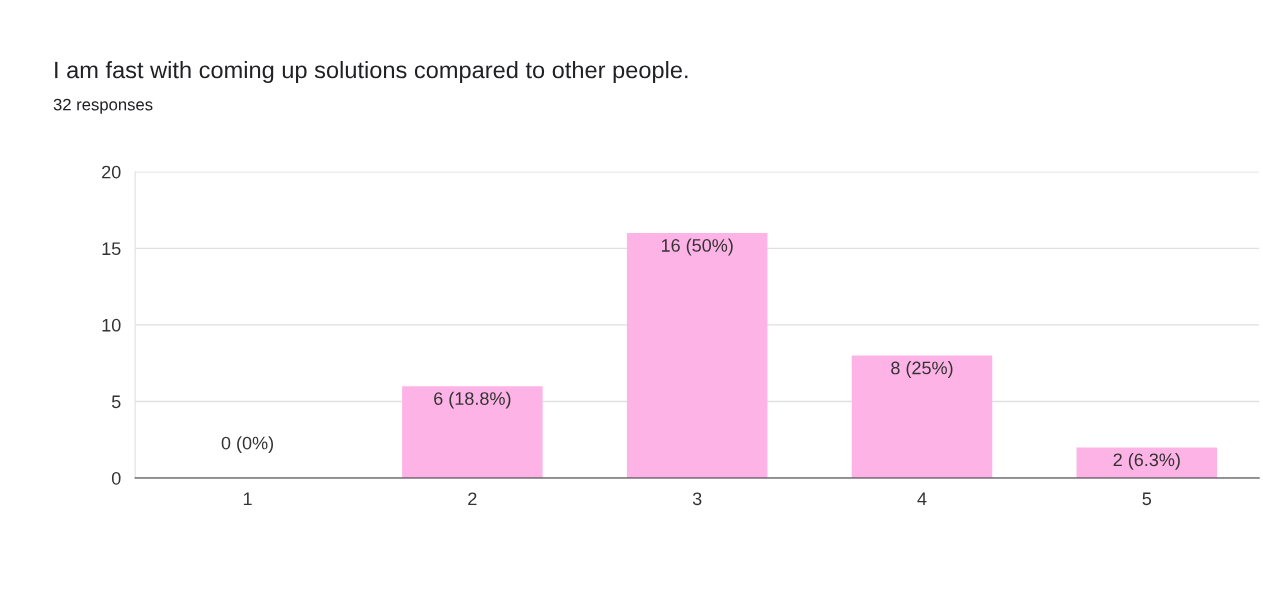  What do you see at coordinates (116, 478) in the screenshot?
I see `y-tick-label: 0` at bounding box center [116, 478].